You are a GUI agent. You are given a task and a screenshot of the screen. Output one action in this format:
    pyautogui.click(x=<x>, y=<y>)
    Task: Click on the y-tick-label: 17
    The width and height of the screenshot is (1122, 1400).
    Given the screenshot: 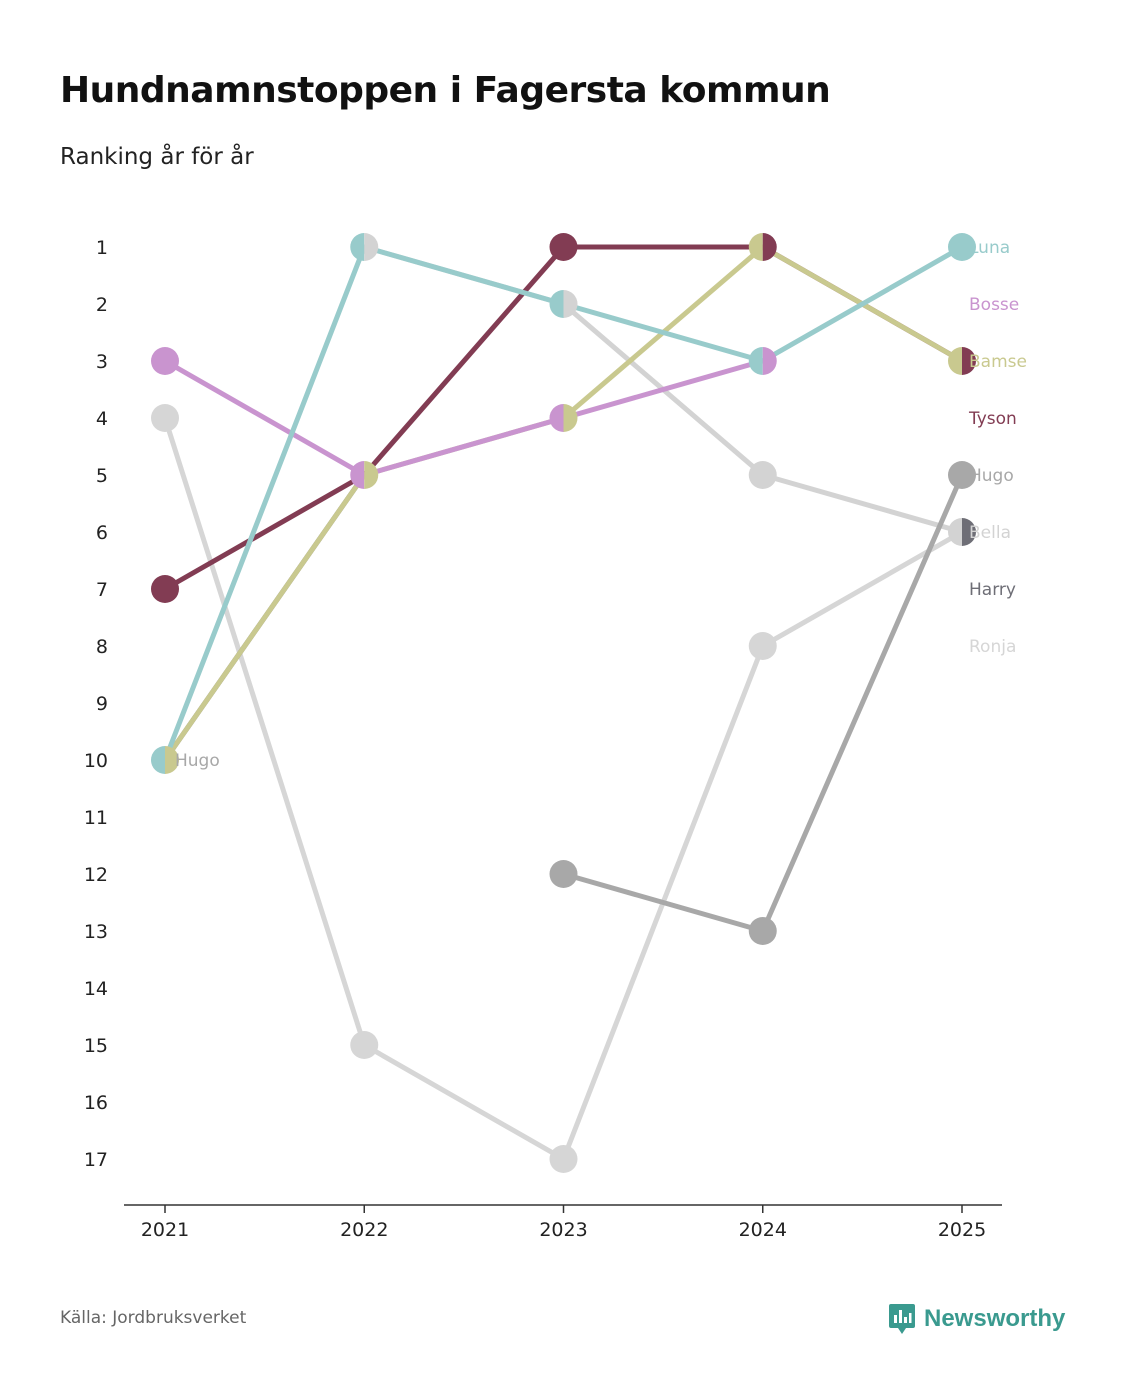 What is the action you would take?
    pyautogui.click(x=96, y=1160)
    